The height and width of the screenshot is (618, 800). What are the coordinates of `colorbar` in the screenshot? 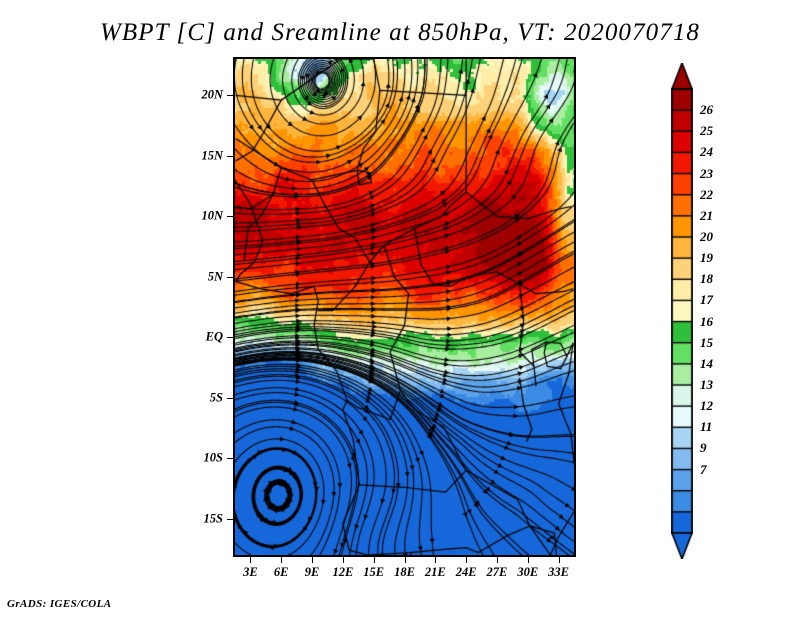 It's located at (682, 311).